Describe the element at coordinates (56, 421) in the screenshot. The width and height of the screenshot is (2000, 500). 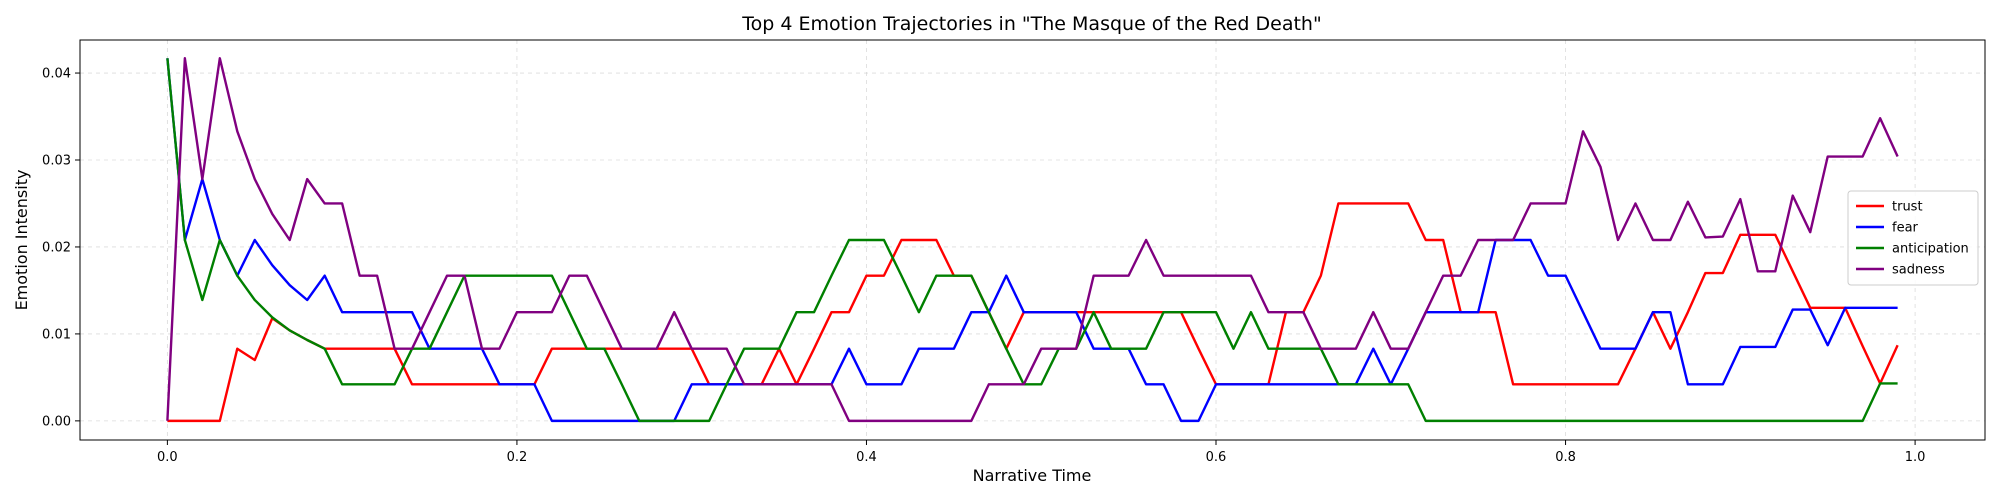
I see `y-tick-label: 0.00` at that location.